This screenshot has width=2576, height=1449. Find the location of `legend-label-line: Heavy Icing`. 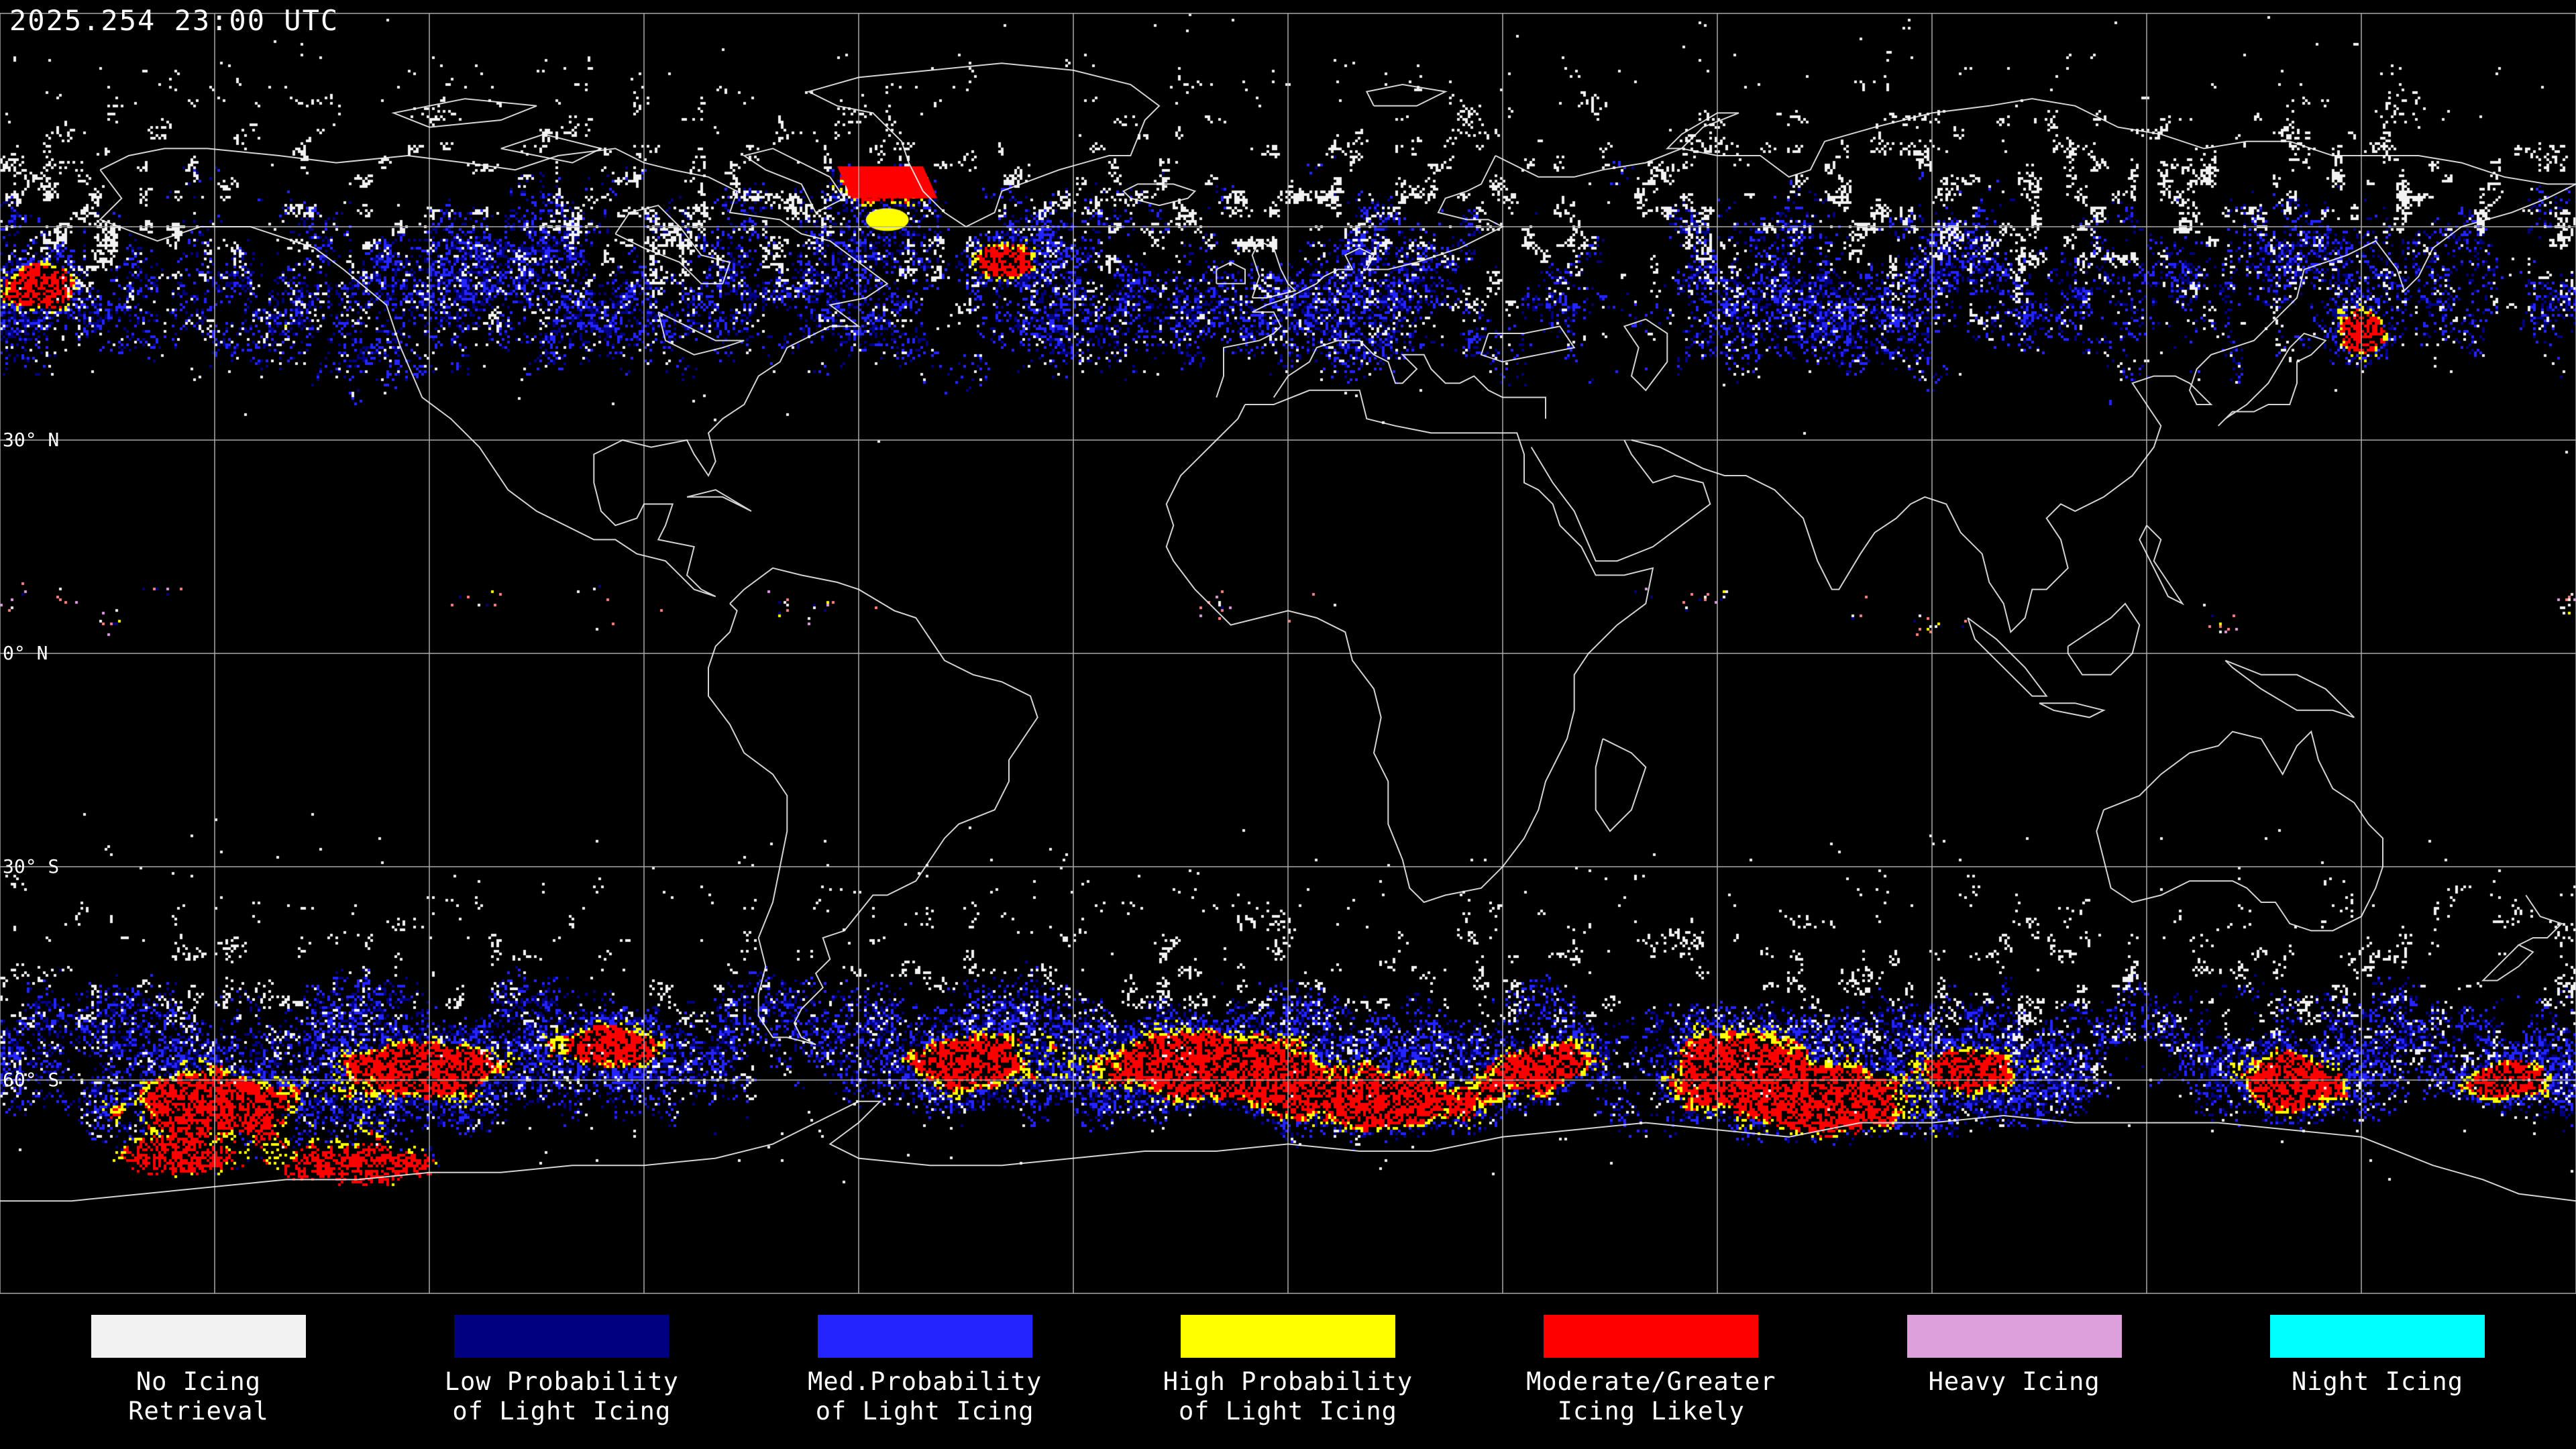

legend-label-line: Heavy Icing is located at coordinates (2014, 1381).